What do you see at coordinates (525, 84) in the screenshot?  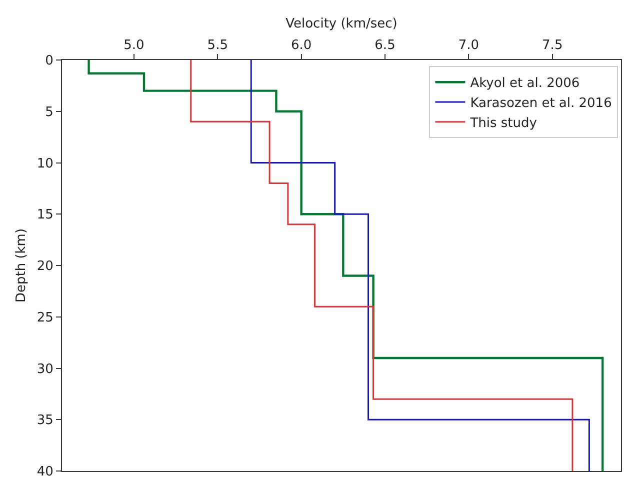 I see `legend-label: Akyol et al. 2006` at bounding box center [525, 84].